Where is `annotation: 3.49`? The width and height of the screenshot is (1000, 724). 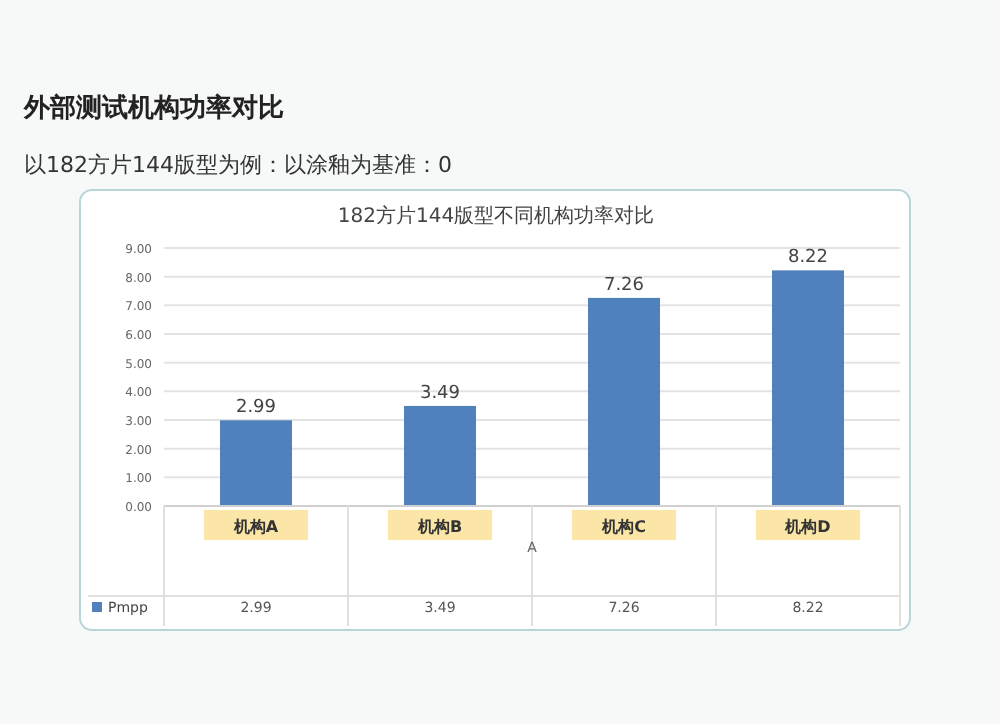
annotation: 3.49 is located at coordinates (440, 393).